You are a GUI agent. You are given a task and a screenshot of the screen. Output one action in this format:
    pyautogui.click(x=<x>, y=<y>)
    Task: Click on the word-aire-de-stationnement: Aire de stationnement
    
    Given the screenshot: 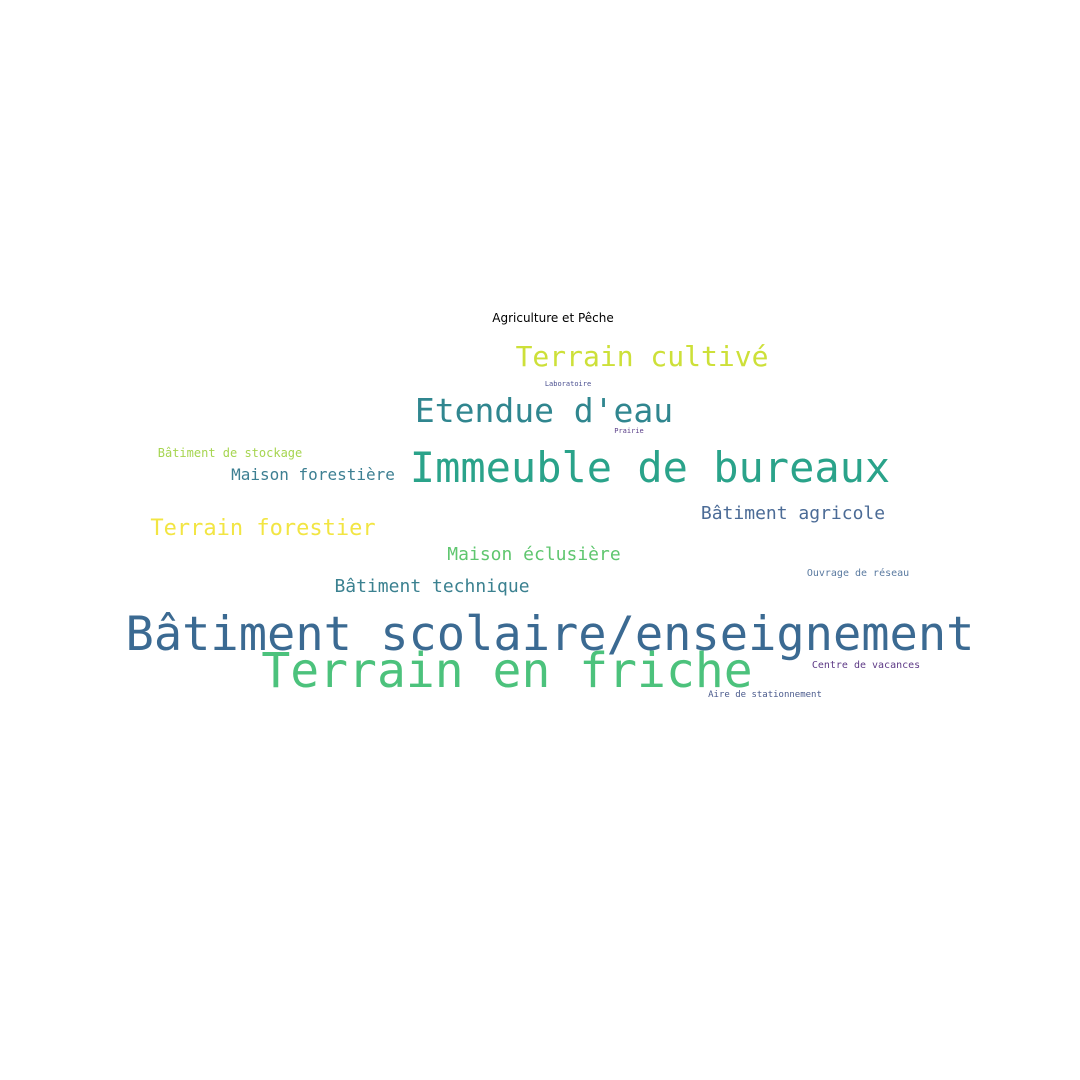 What is the action you would take?
    pyautogui.click(x=765, y=695)
    